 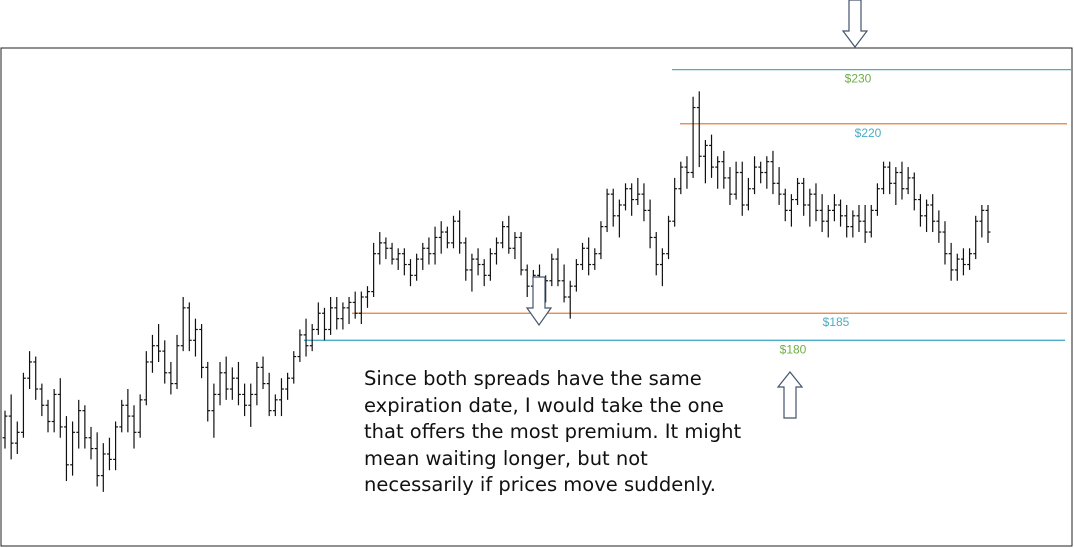 What do you see at coordinates (790, 395) in the screenshot?
I see `up-arrow-bottom-icon` at bounding box center [790, 395].